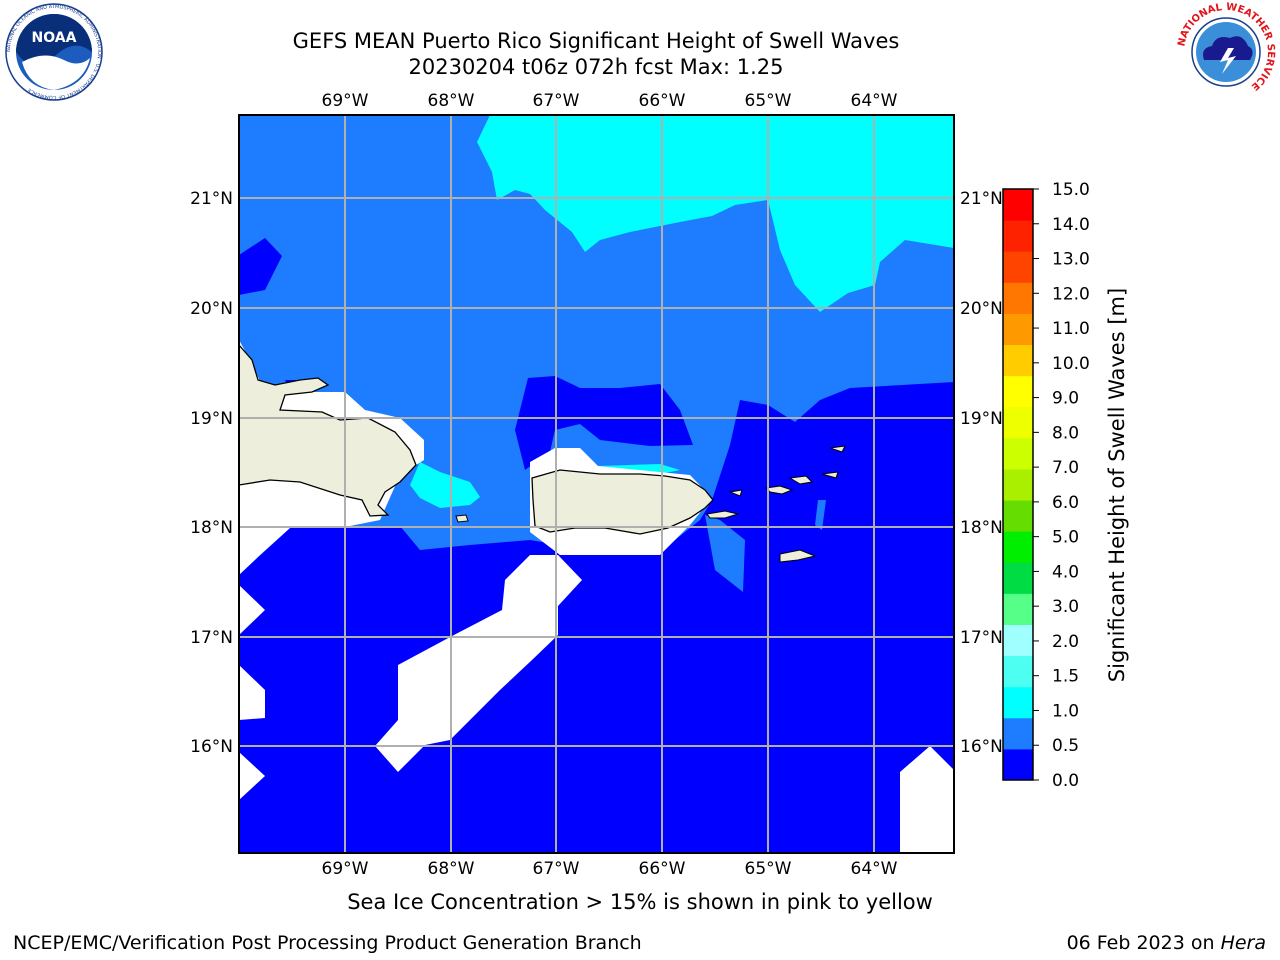 This screenshot has width=1280, height=960. What do you see at coordinates (1071, 294) in the screenshot?
I see `colorbar-tick-label: 12.0` at bounding box center [1071, 294].